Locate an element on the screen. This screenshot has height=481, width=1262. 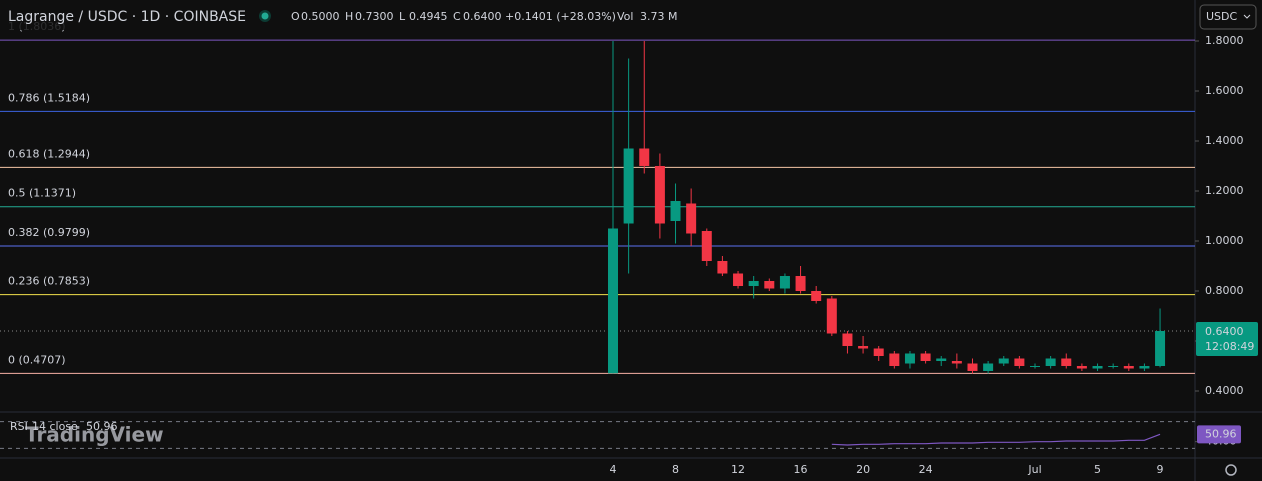
ohlc-value: 0.6400 is located at coordinates (482, 16).